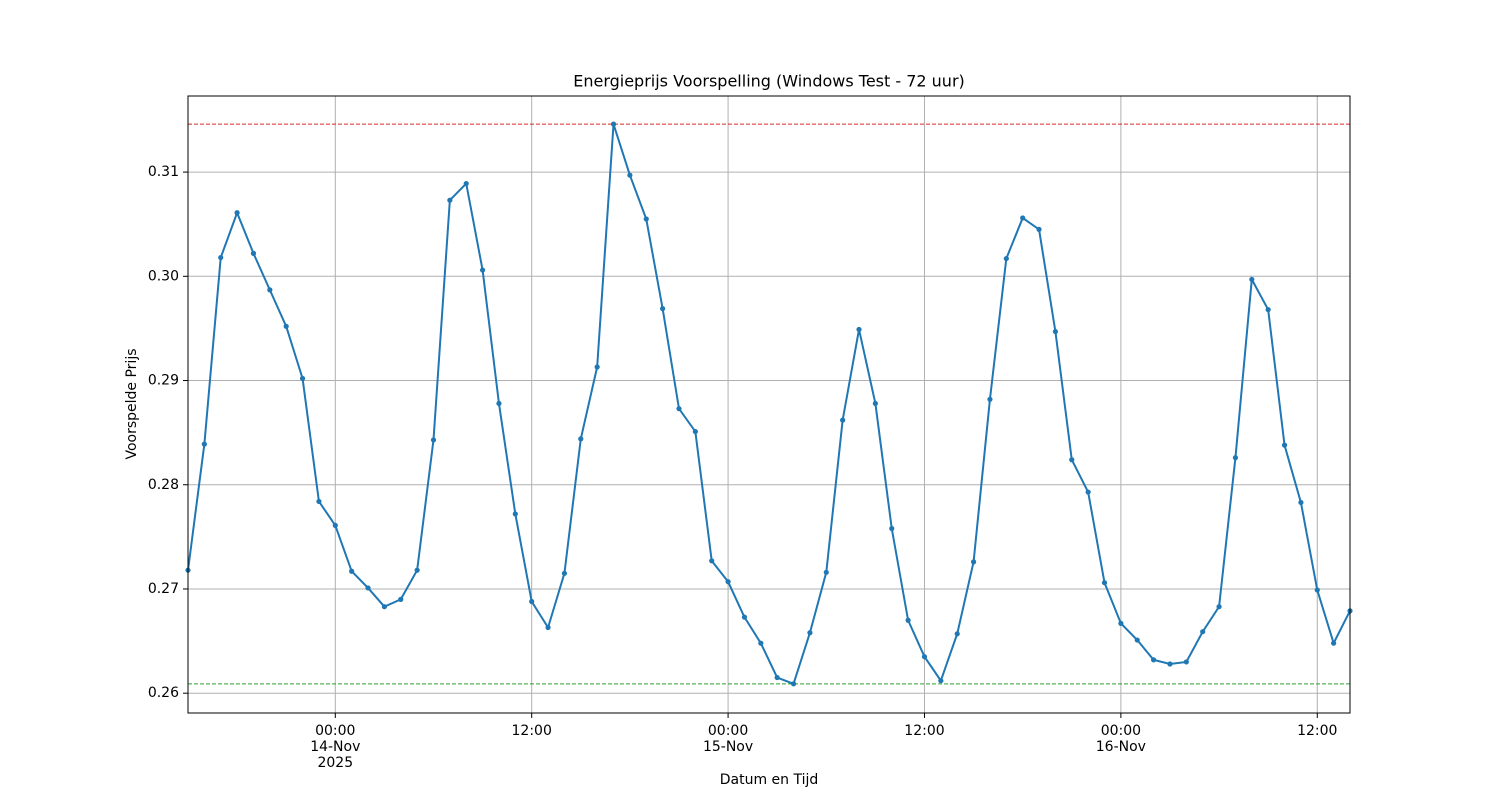 The width and height of the screenshot is (1500, 800). Describe the element at coordinates (335, 763) in the screenshot. I see `x-tick-label-line: 2025` at that location.